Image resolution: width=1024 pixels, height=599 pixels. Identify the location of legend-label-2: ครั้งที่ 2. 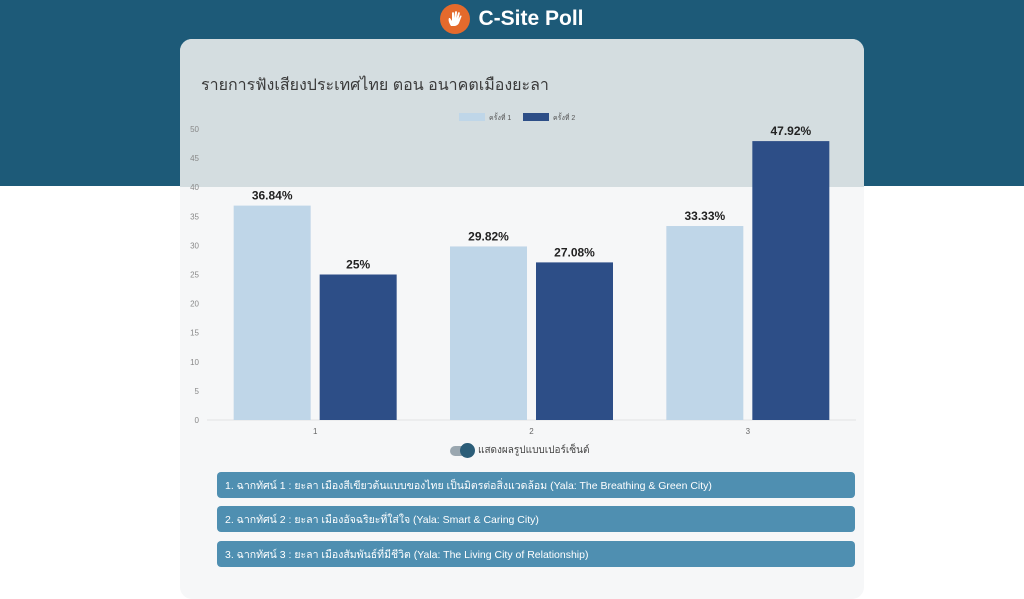
(564, 116).